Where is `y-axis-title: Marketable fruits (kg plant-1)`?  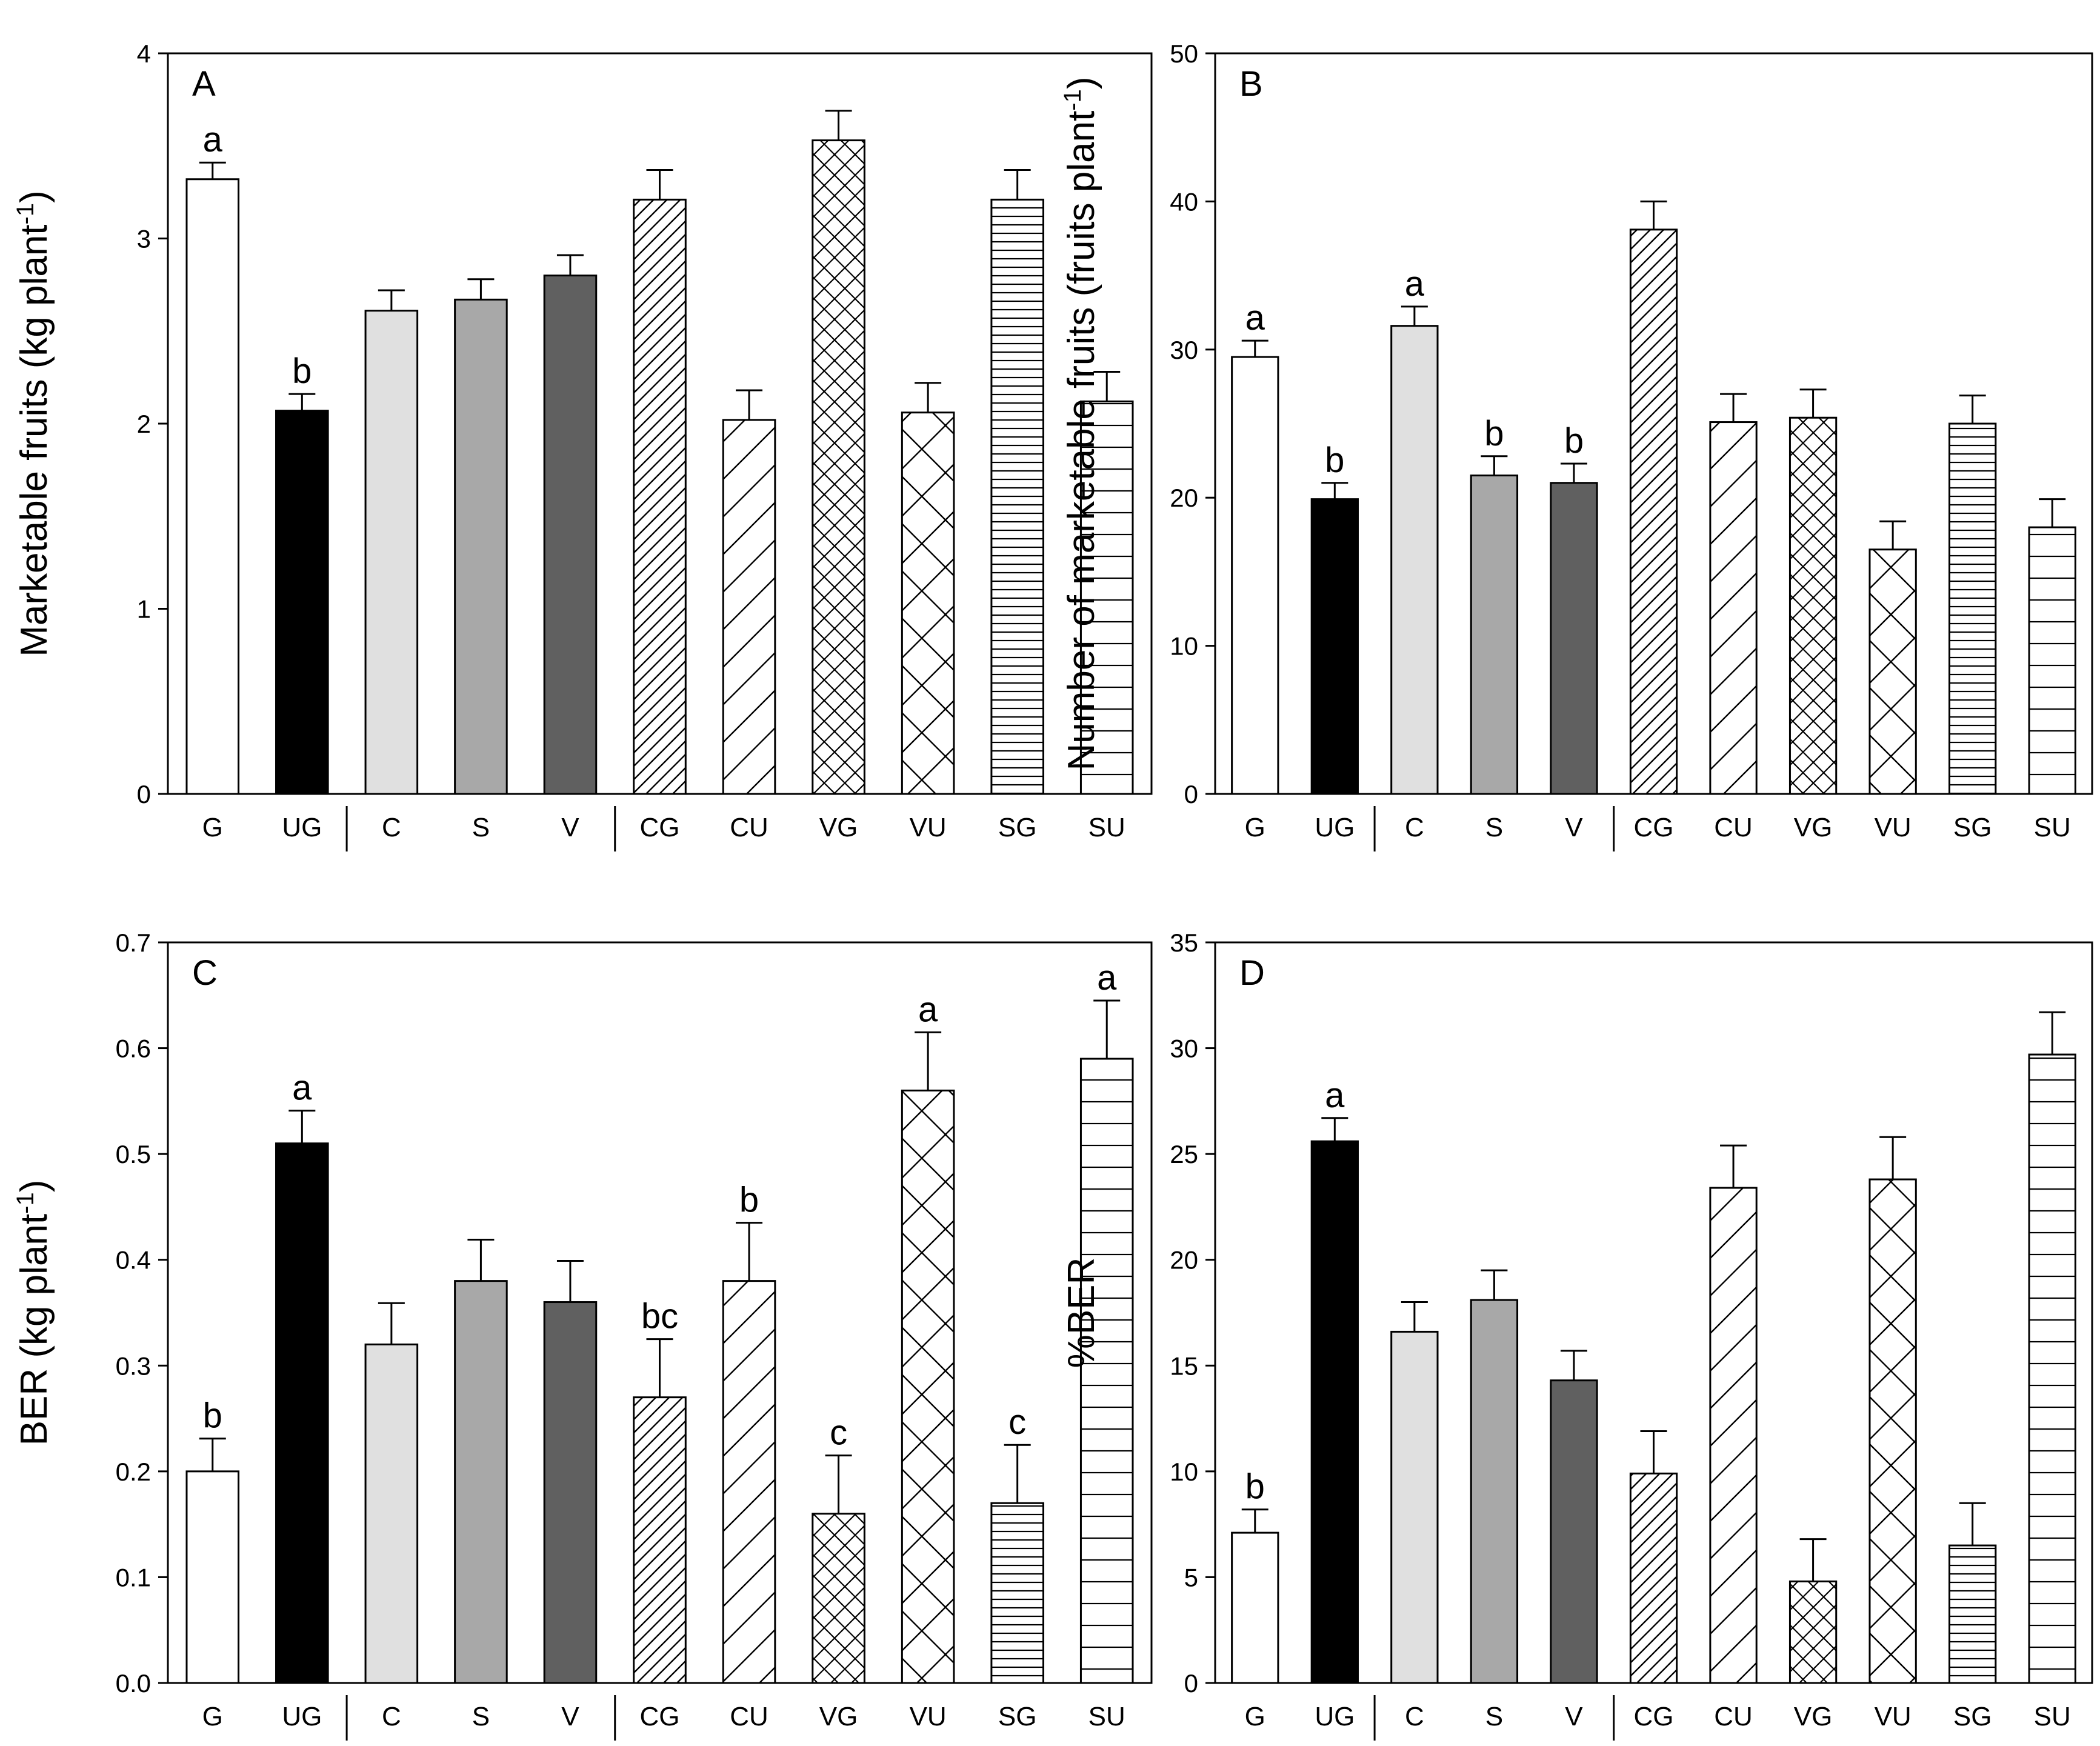
y-axis-title: Marketable fruits (kg plant-1) is located at coordinates (33, 423).